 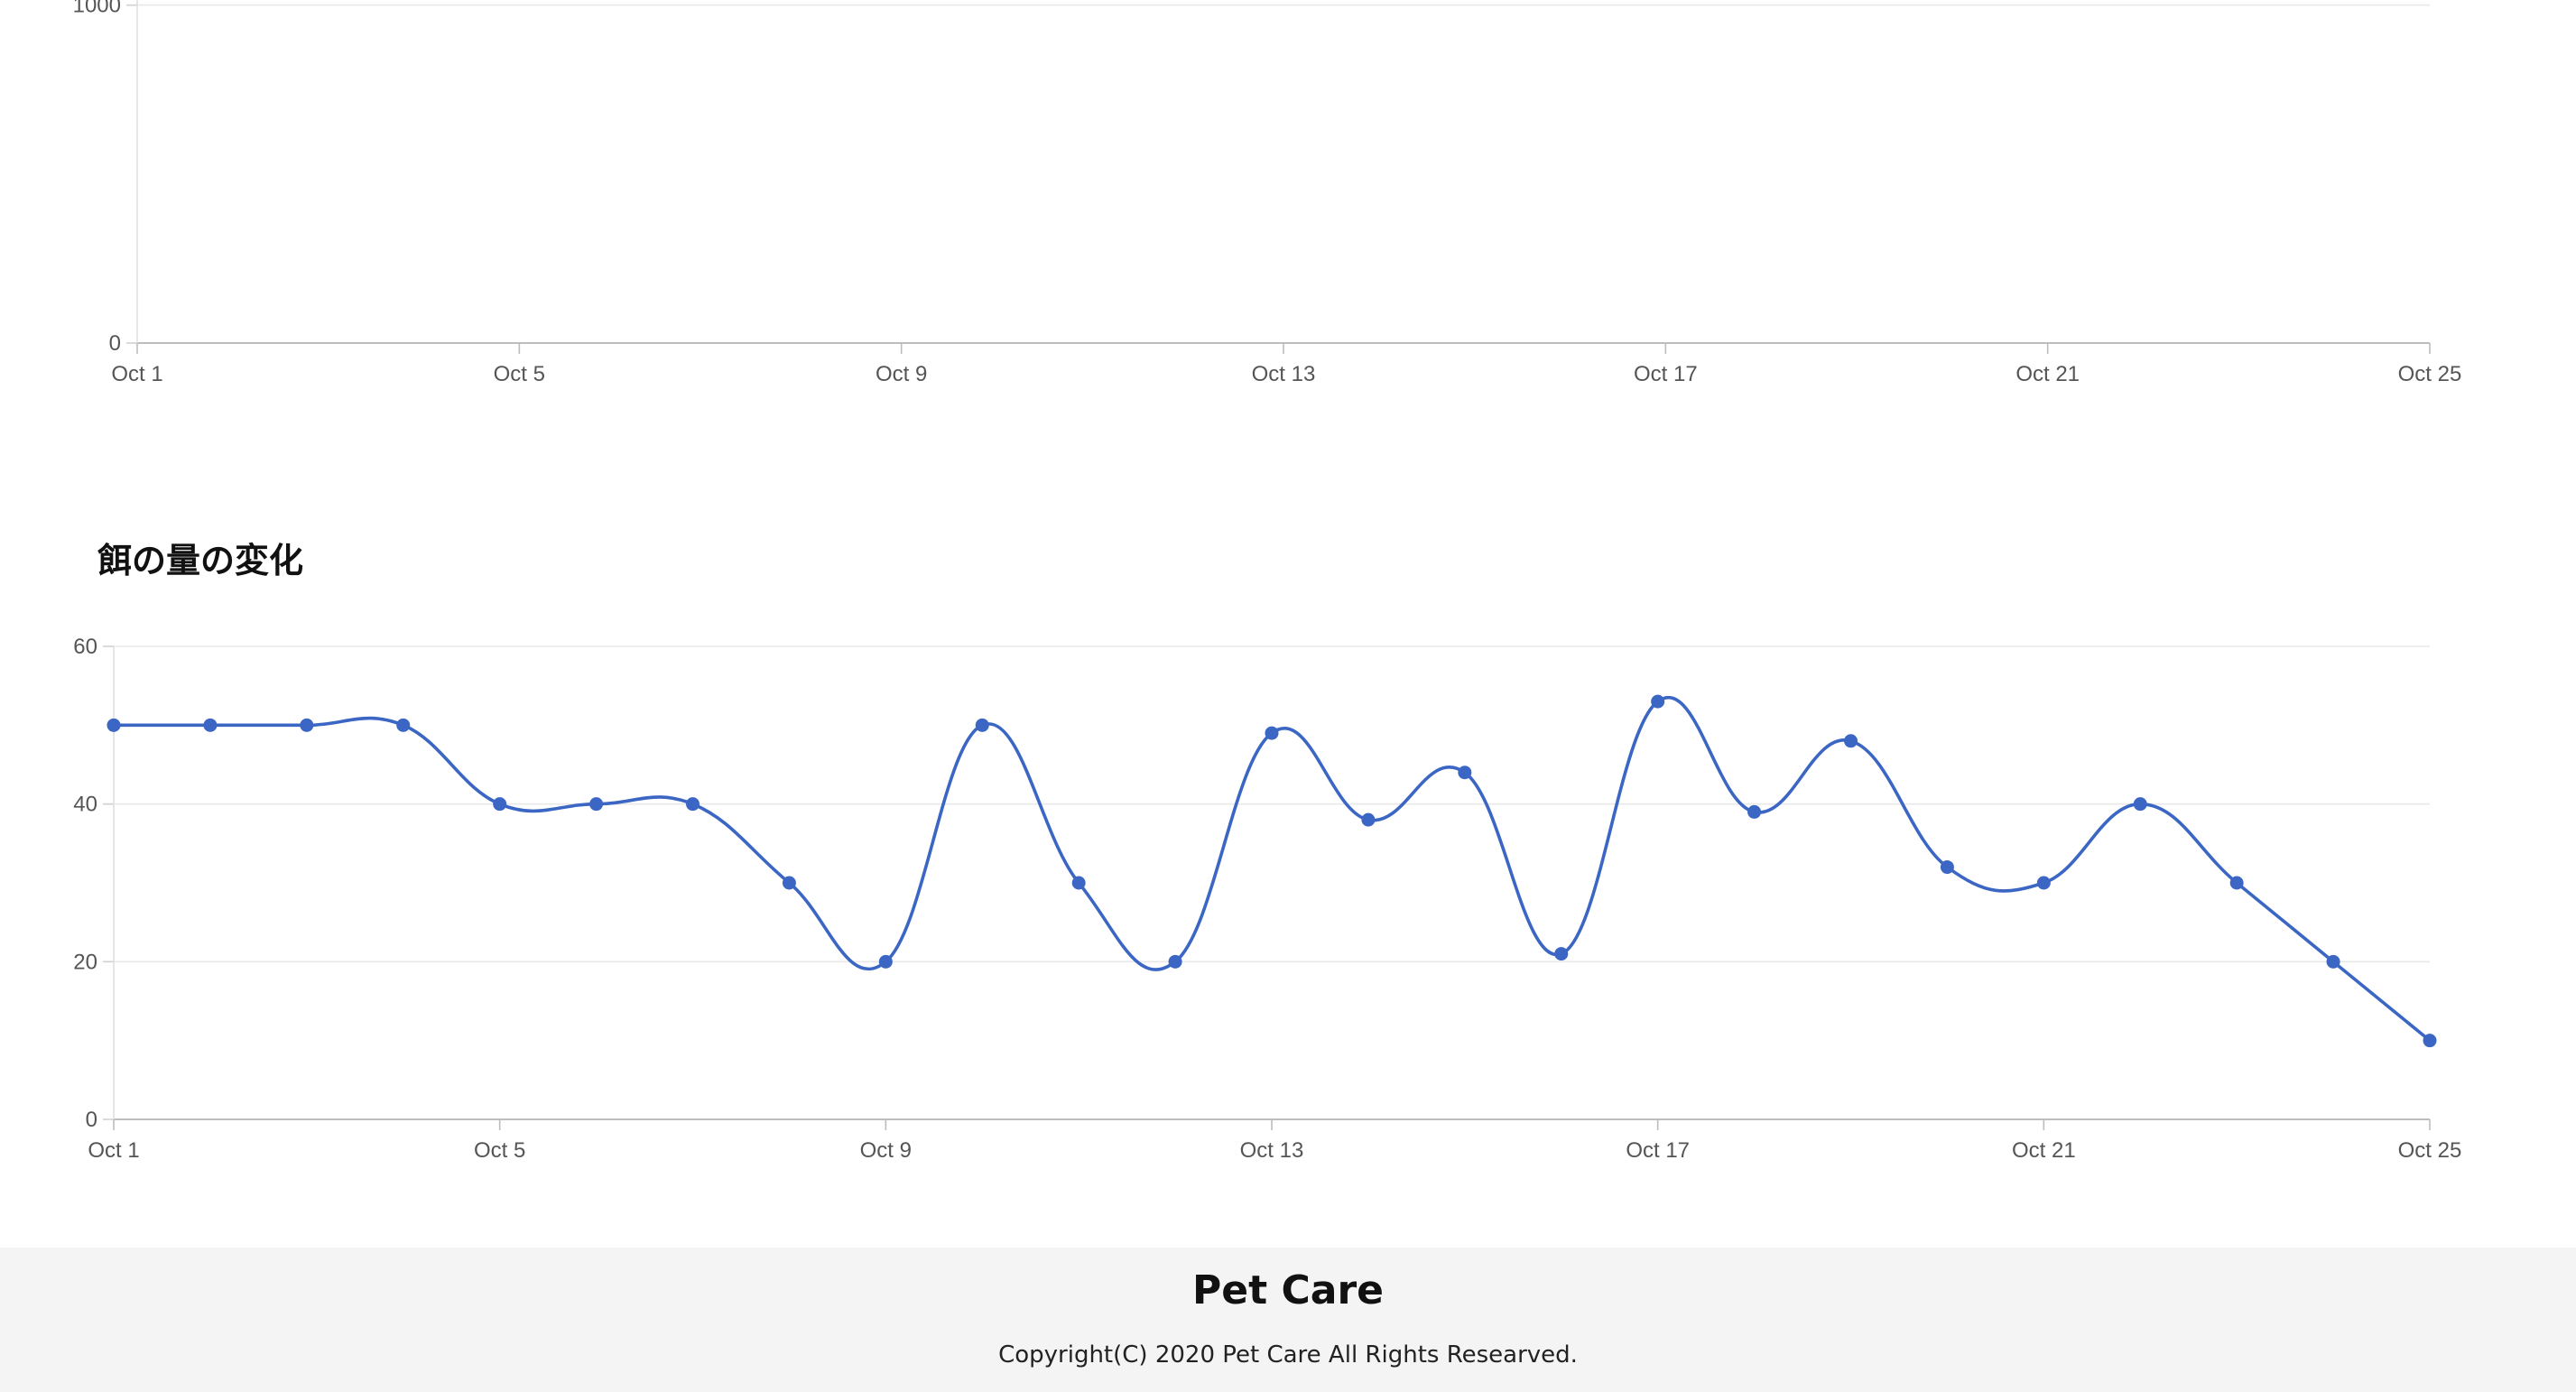 What do you see at coordinates (85, 647) in the screenshot?
I see `y-tick-label: 60` at bounding box center [85, 647].